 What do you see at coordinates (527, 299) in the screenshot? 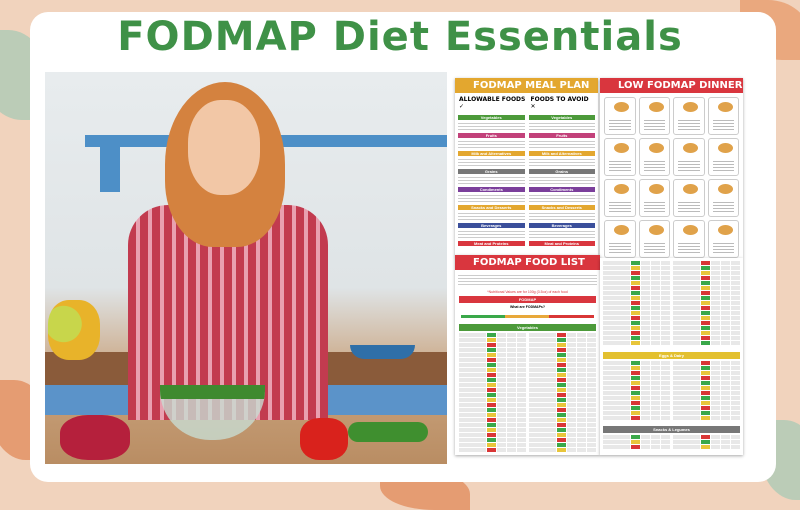
I see `fodmap-section: FODMAP` at bounding box center [527, 299].